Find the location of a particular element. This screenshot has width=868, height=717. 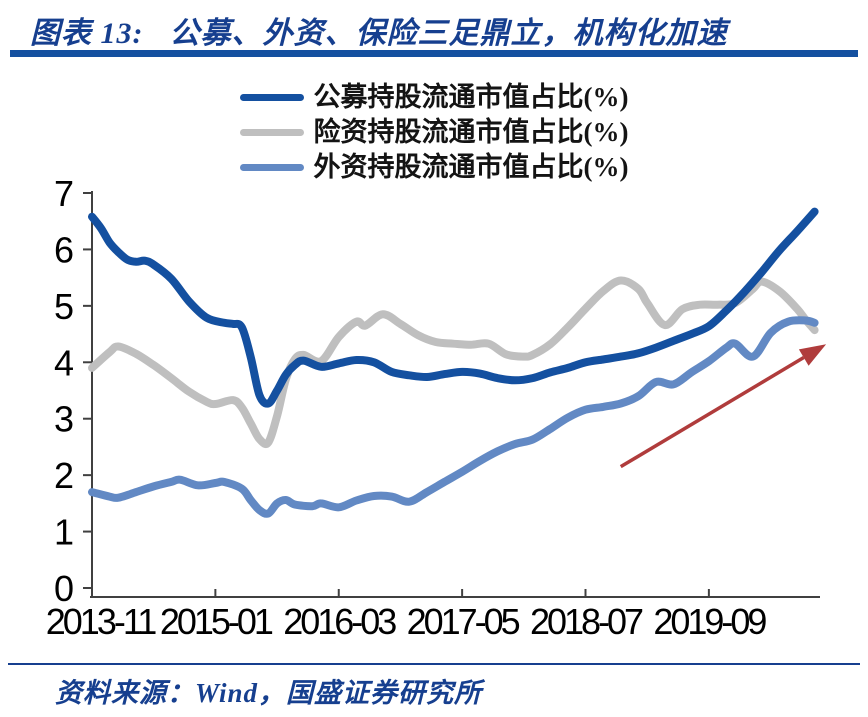

legend-swatch-xianzi is located at coordinates (271, 132).